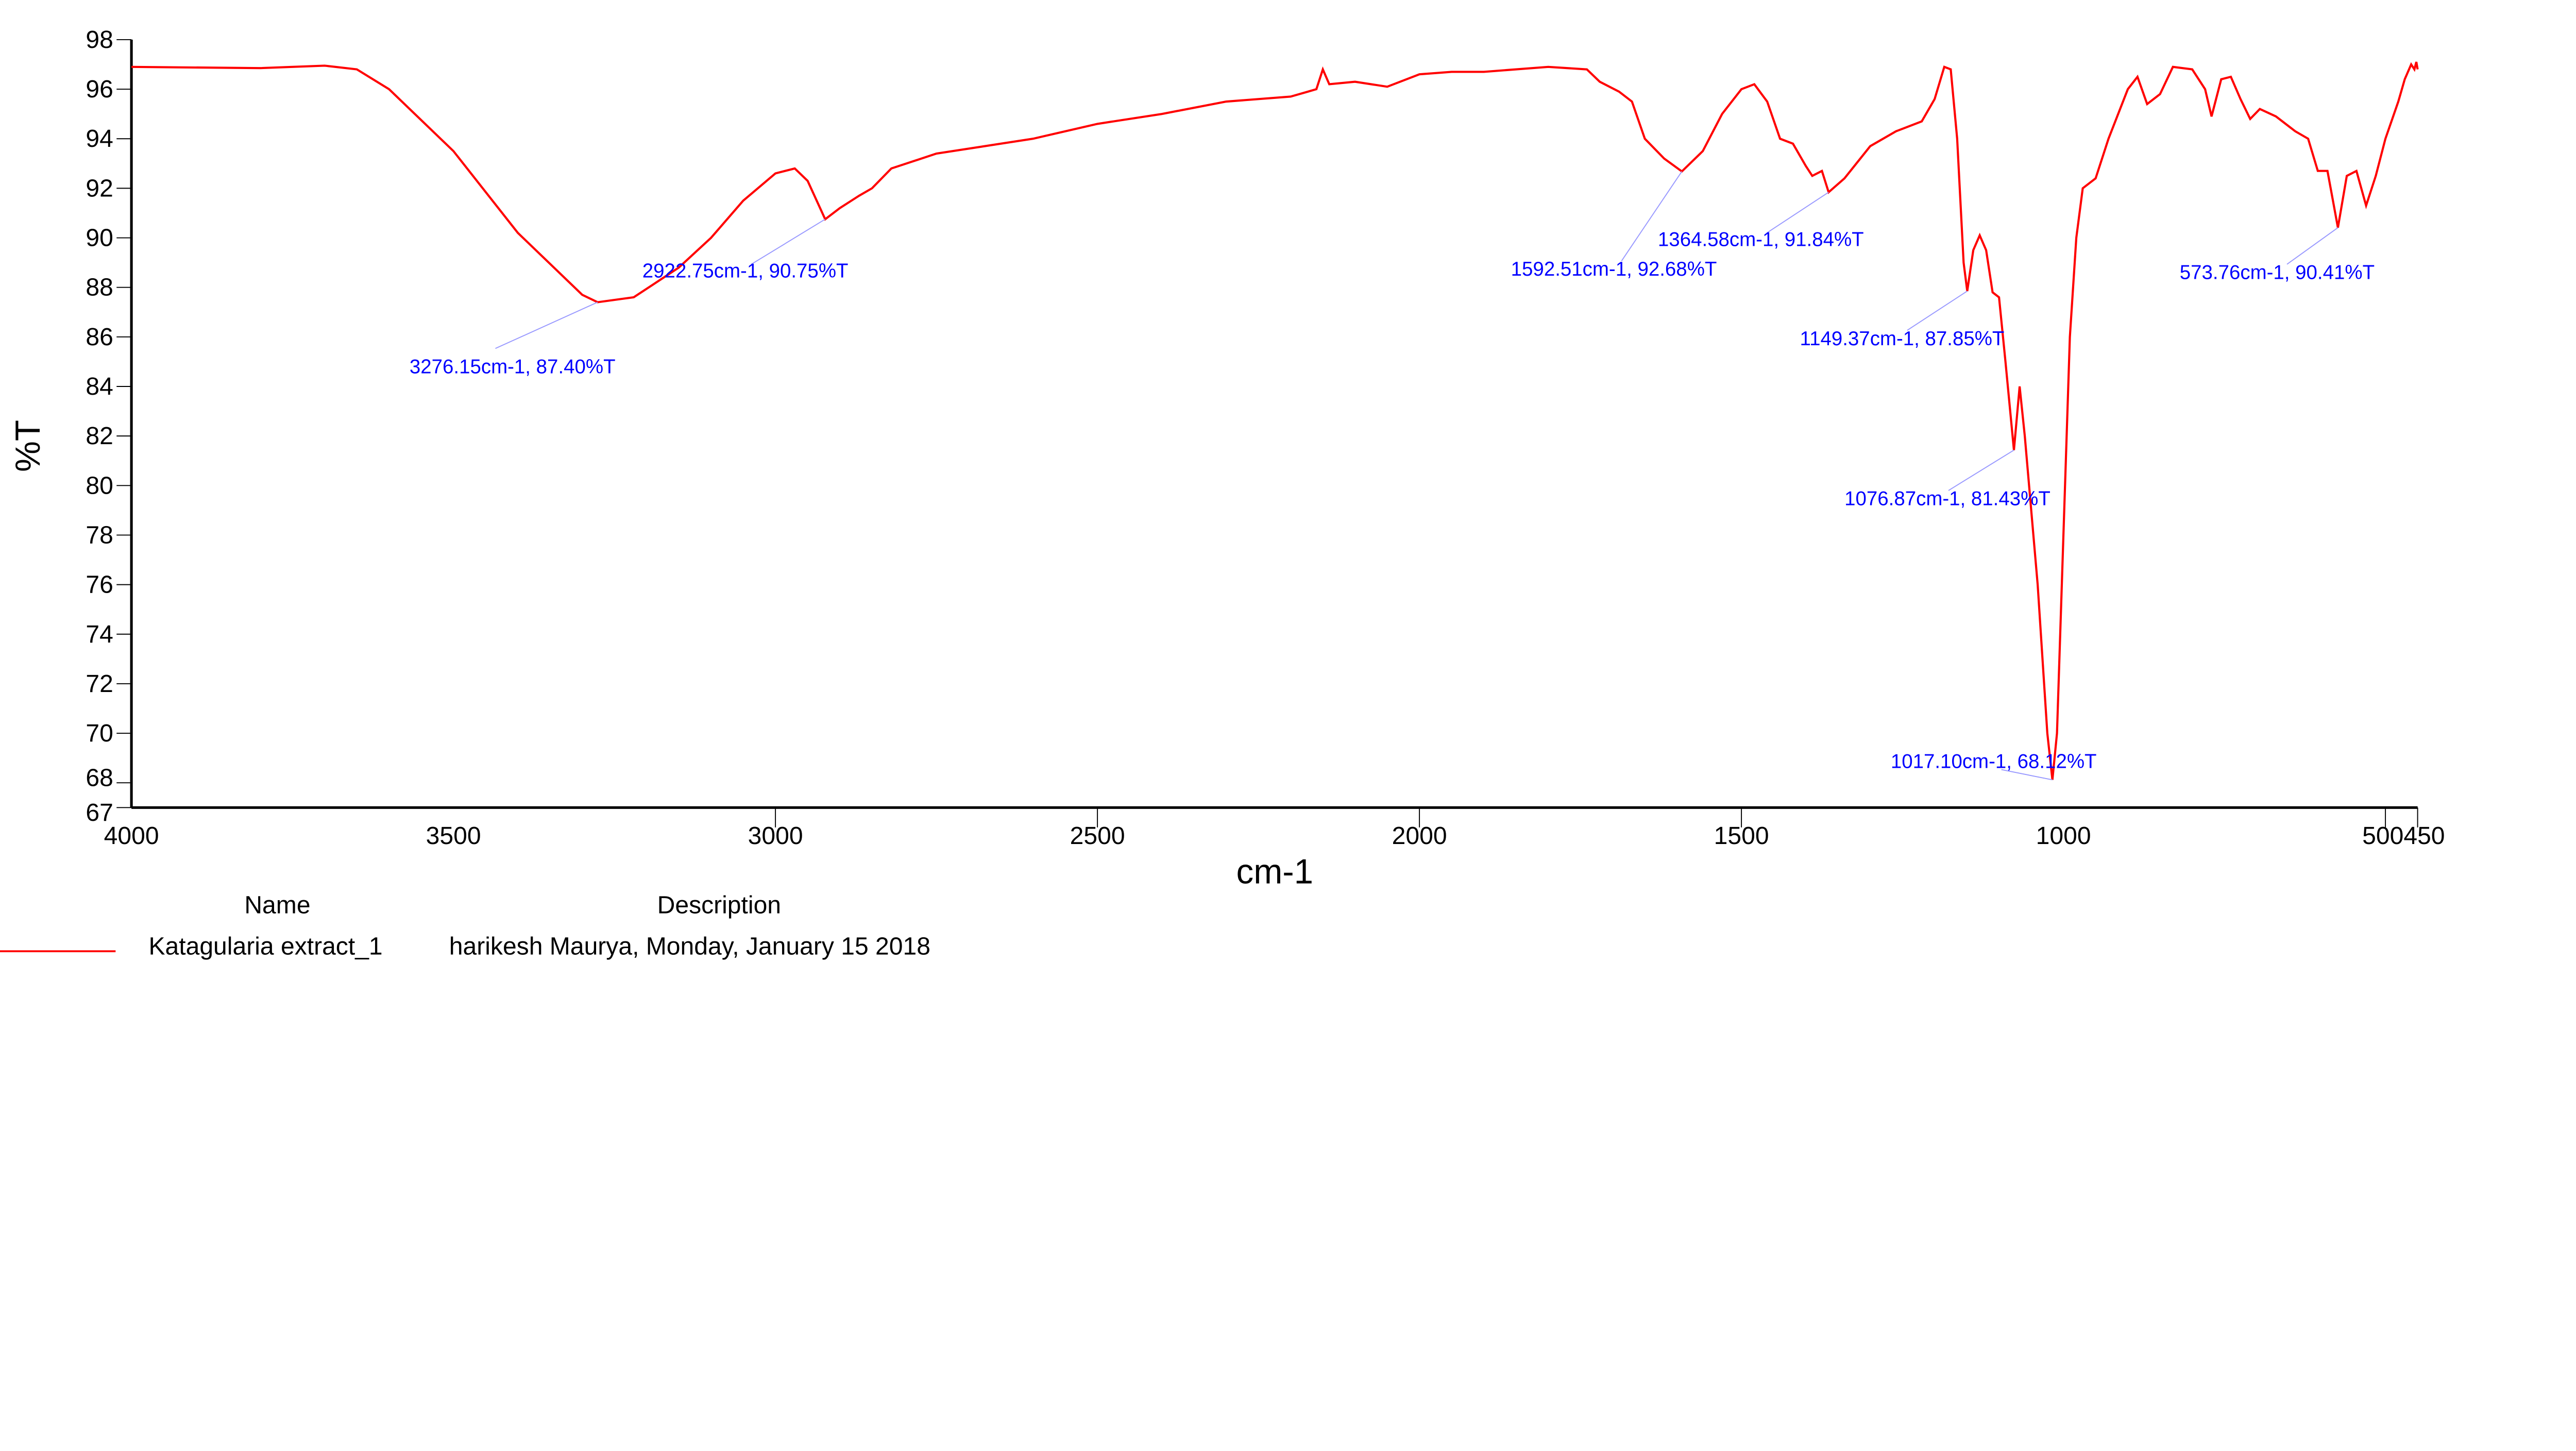 This screenshot has width=2576, height=1451. I want to click on annotation-label: 3276.15cm-1, 87.40%T, so click(513, 367).